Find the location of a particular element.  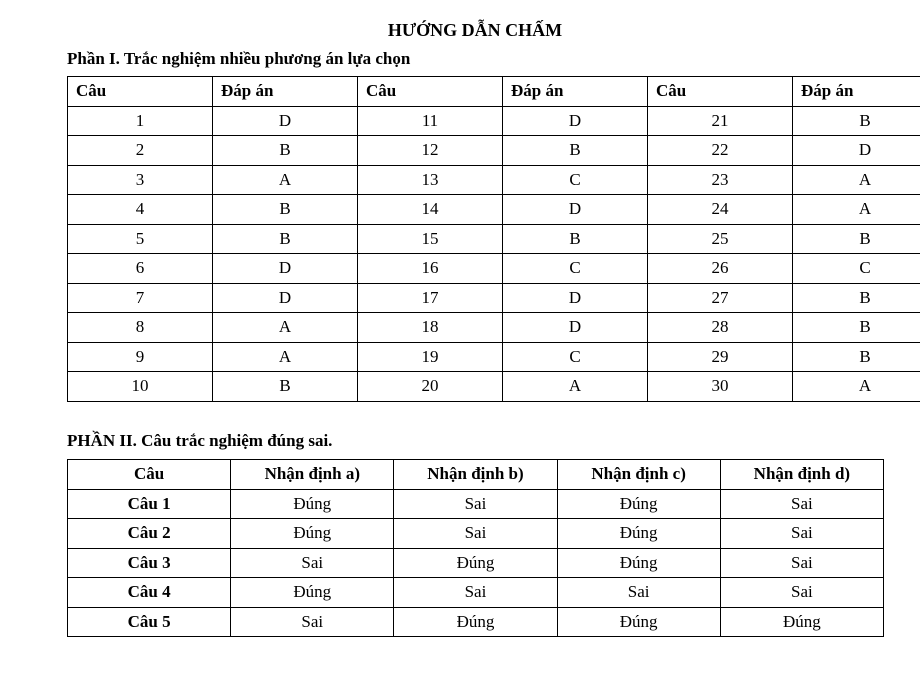

table-row: 2 B 12 B 22 D is located at coordinates (493, 150).